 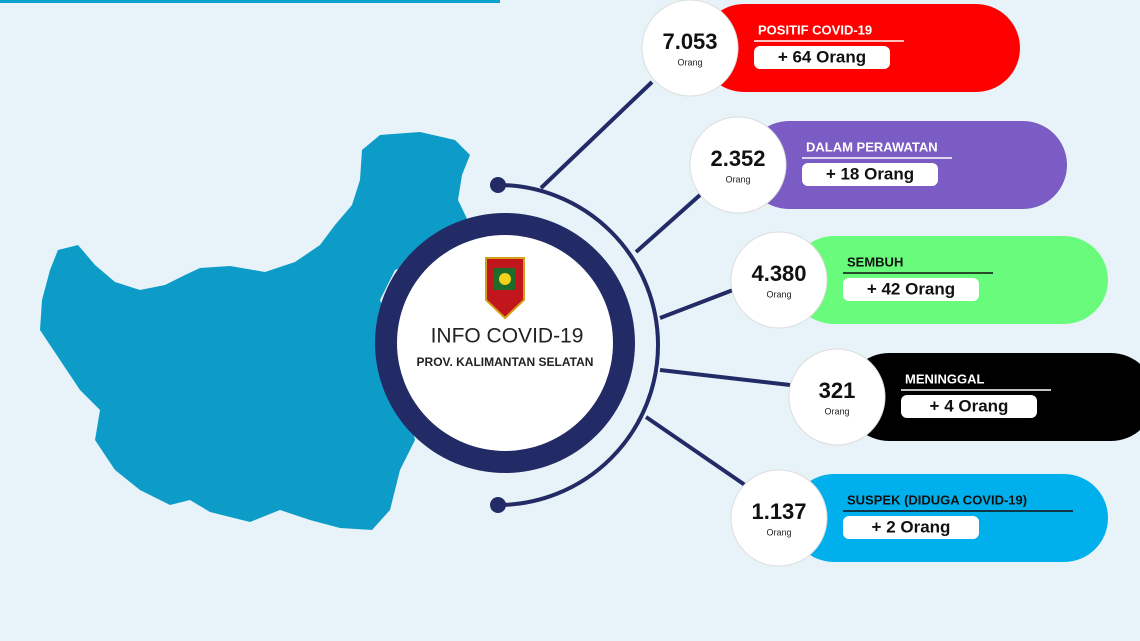 I want to click on delta: + 64 Orang, so click(x=822, y=56).